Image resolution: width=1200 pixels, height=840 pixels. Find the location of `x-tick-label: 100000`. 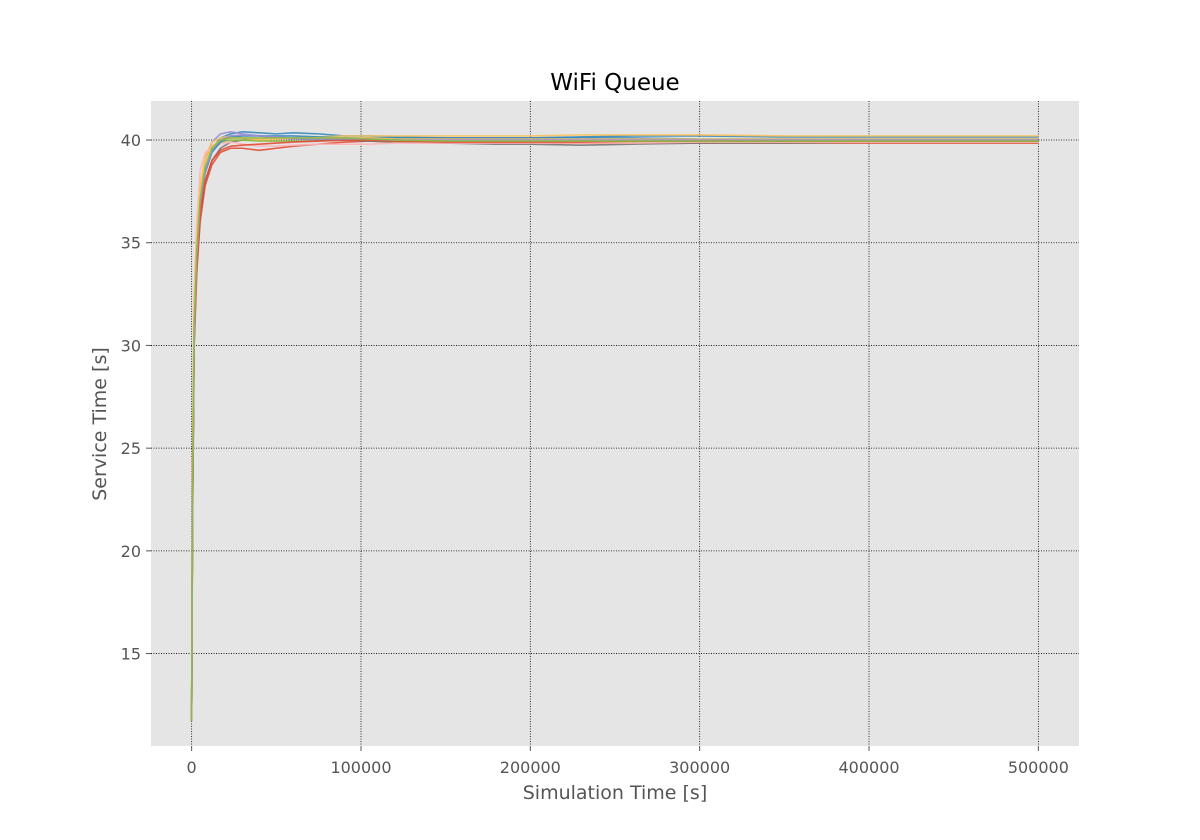

x-tick-label: 100000 is located at coordinates (360, 767).